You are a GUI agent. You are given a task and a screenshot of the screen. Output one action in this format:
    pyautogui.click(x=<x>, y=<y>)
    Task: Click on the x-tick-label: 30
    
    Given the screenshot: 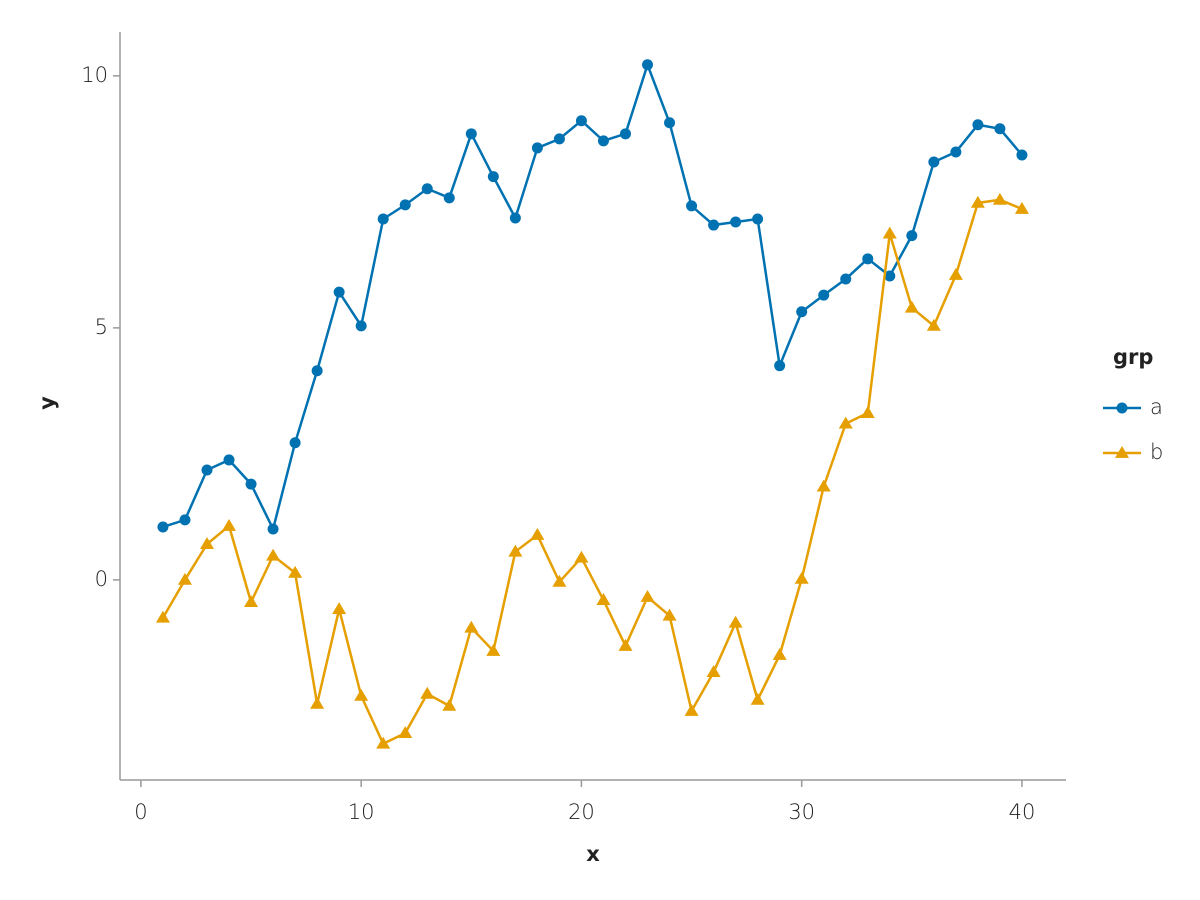 What is the action you would take?
    pyautogui.click(x=801, y=812)
    